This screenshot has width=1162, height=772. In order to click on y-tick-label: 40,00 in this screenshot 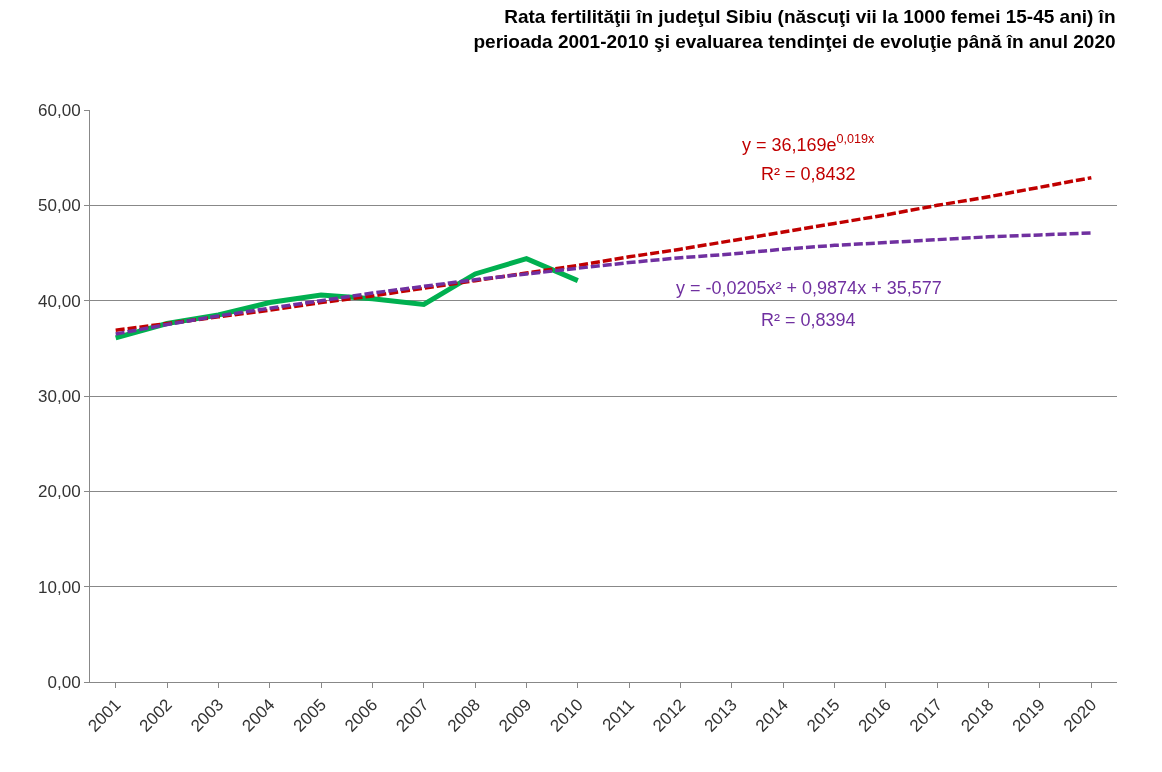, I will do `click(59, 301)`.